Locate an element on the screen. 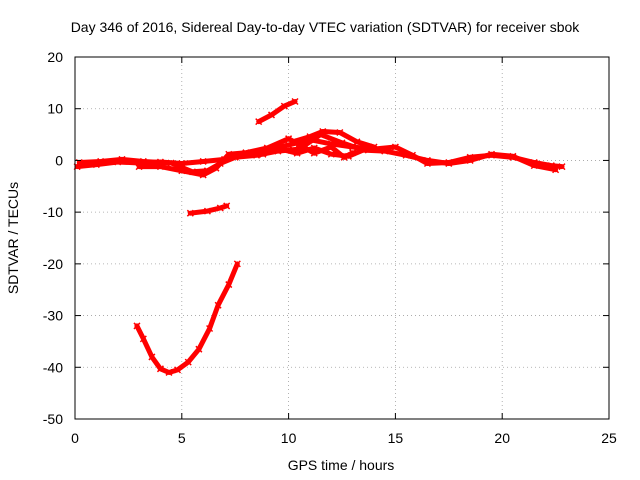  y-tick-label: -40 is located at coordinates (53, 367).